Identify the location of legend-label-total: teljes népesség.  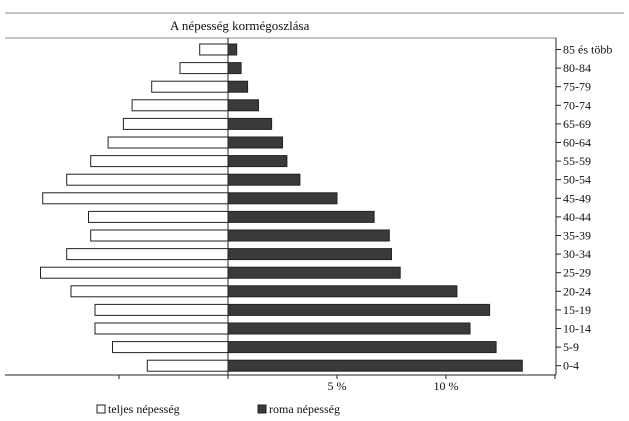
(144, 409).